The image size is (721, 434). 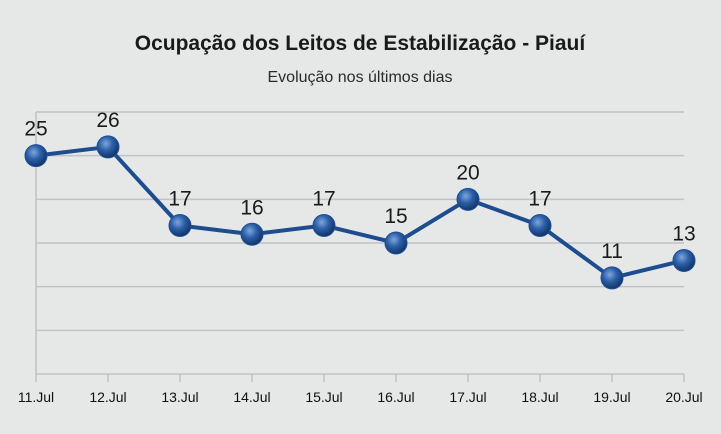 I want to click on data-label: 20, so click(x=467, y=172).